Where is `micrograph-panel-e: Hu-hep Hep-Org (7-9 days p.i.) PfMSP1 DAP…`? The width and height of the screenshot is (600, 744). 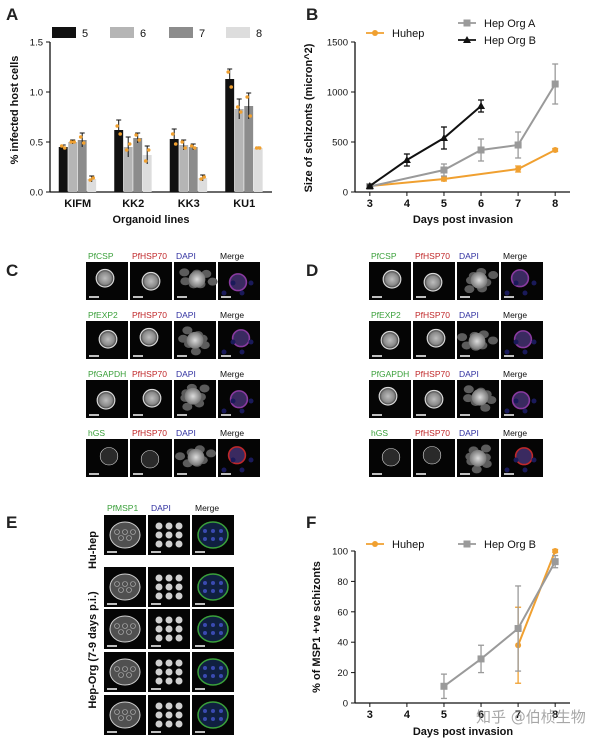
micrograph-panel-e: Hu-hep Hep-Org (7-9 days p.i.) PfMSP1 DAP… is located at coordinates (160, 619).